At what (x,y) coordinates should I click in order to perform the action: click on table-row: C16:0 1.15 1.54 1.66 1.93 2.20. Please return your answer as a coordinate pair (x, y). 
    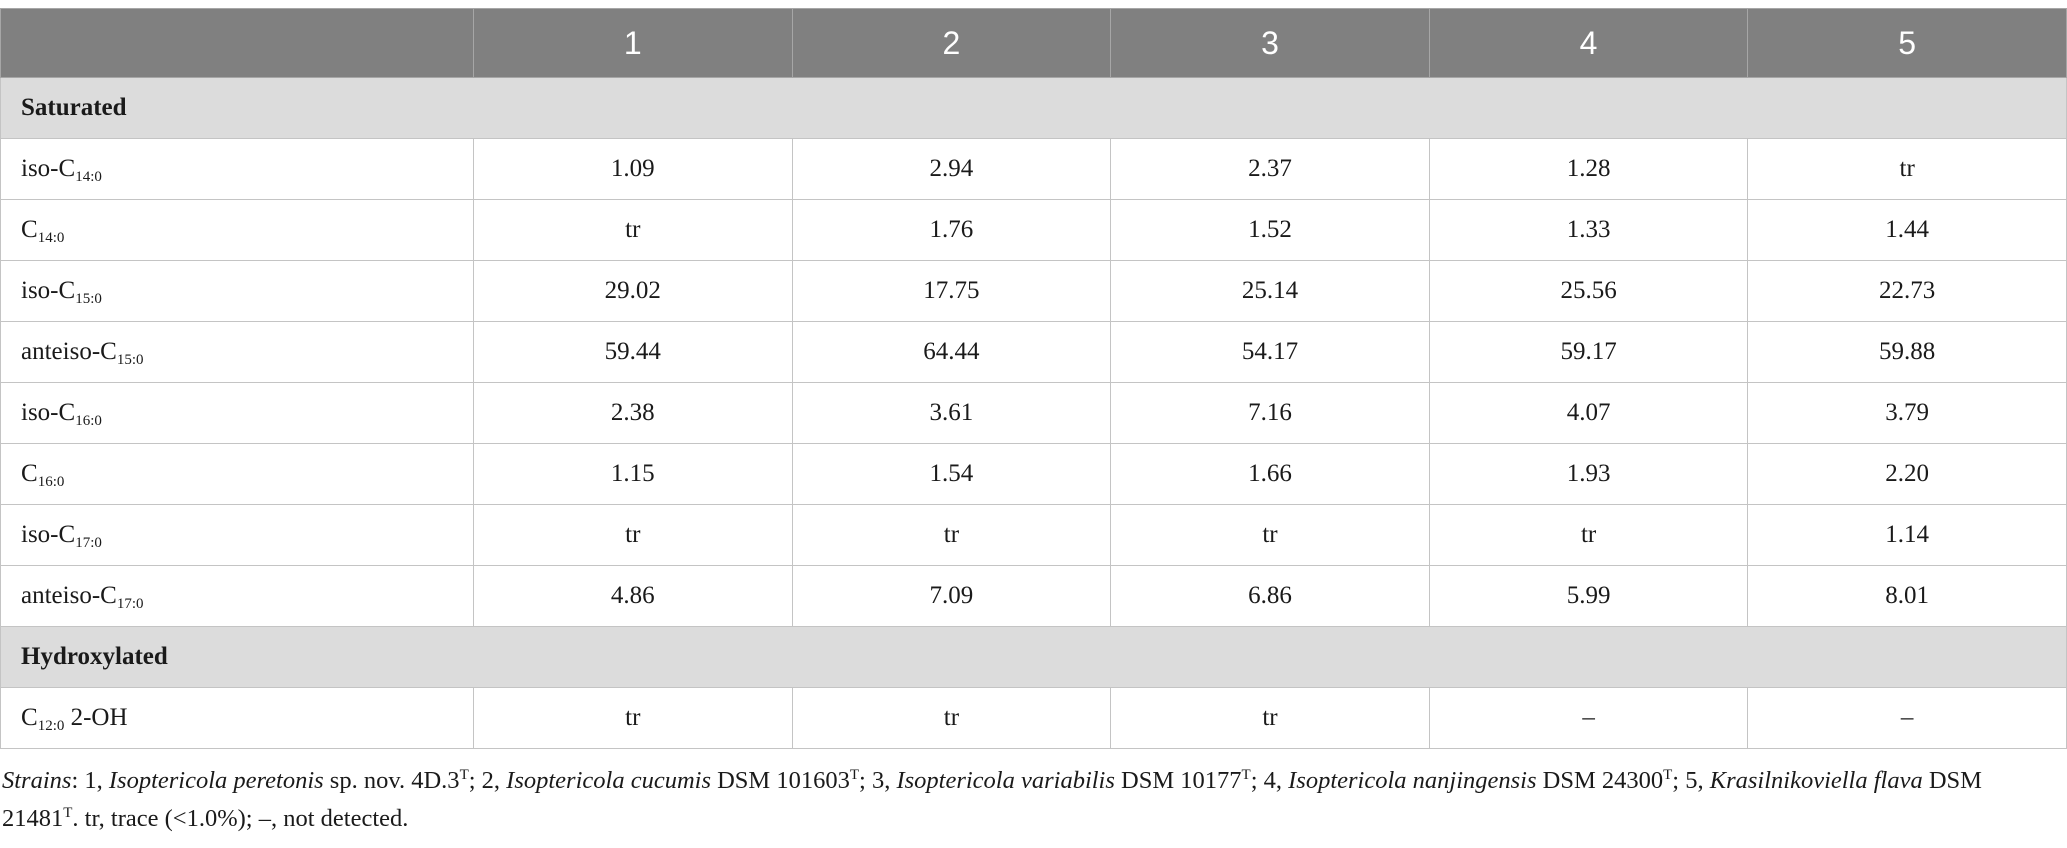
    Looking at the image, I should click on (1033, 474).